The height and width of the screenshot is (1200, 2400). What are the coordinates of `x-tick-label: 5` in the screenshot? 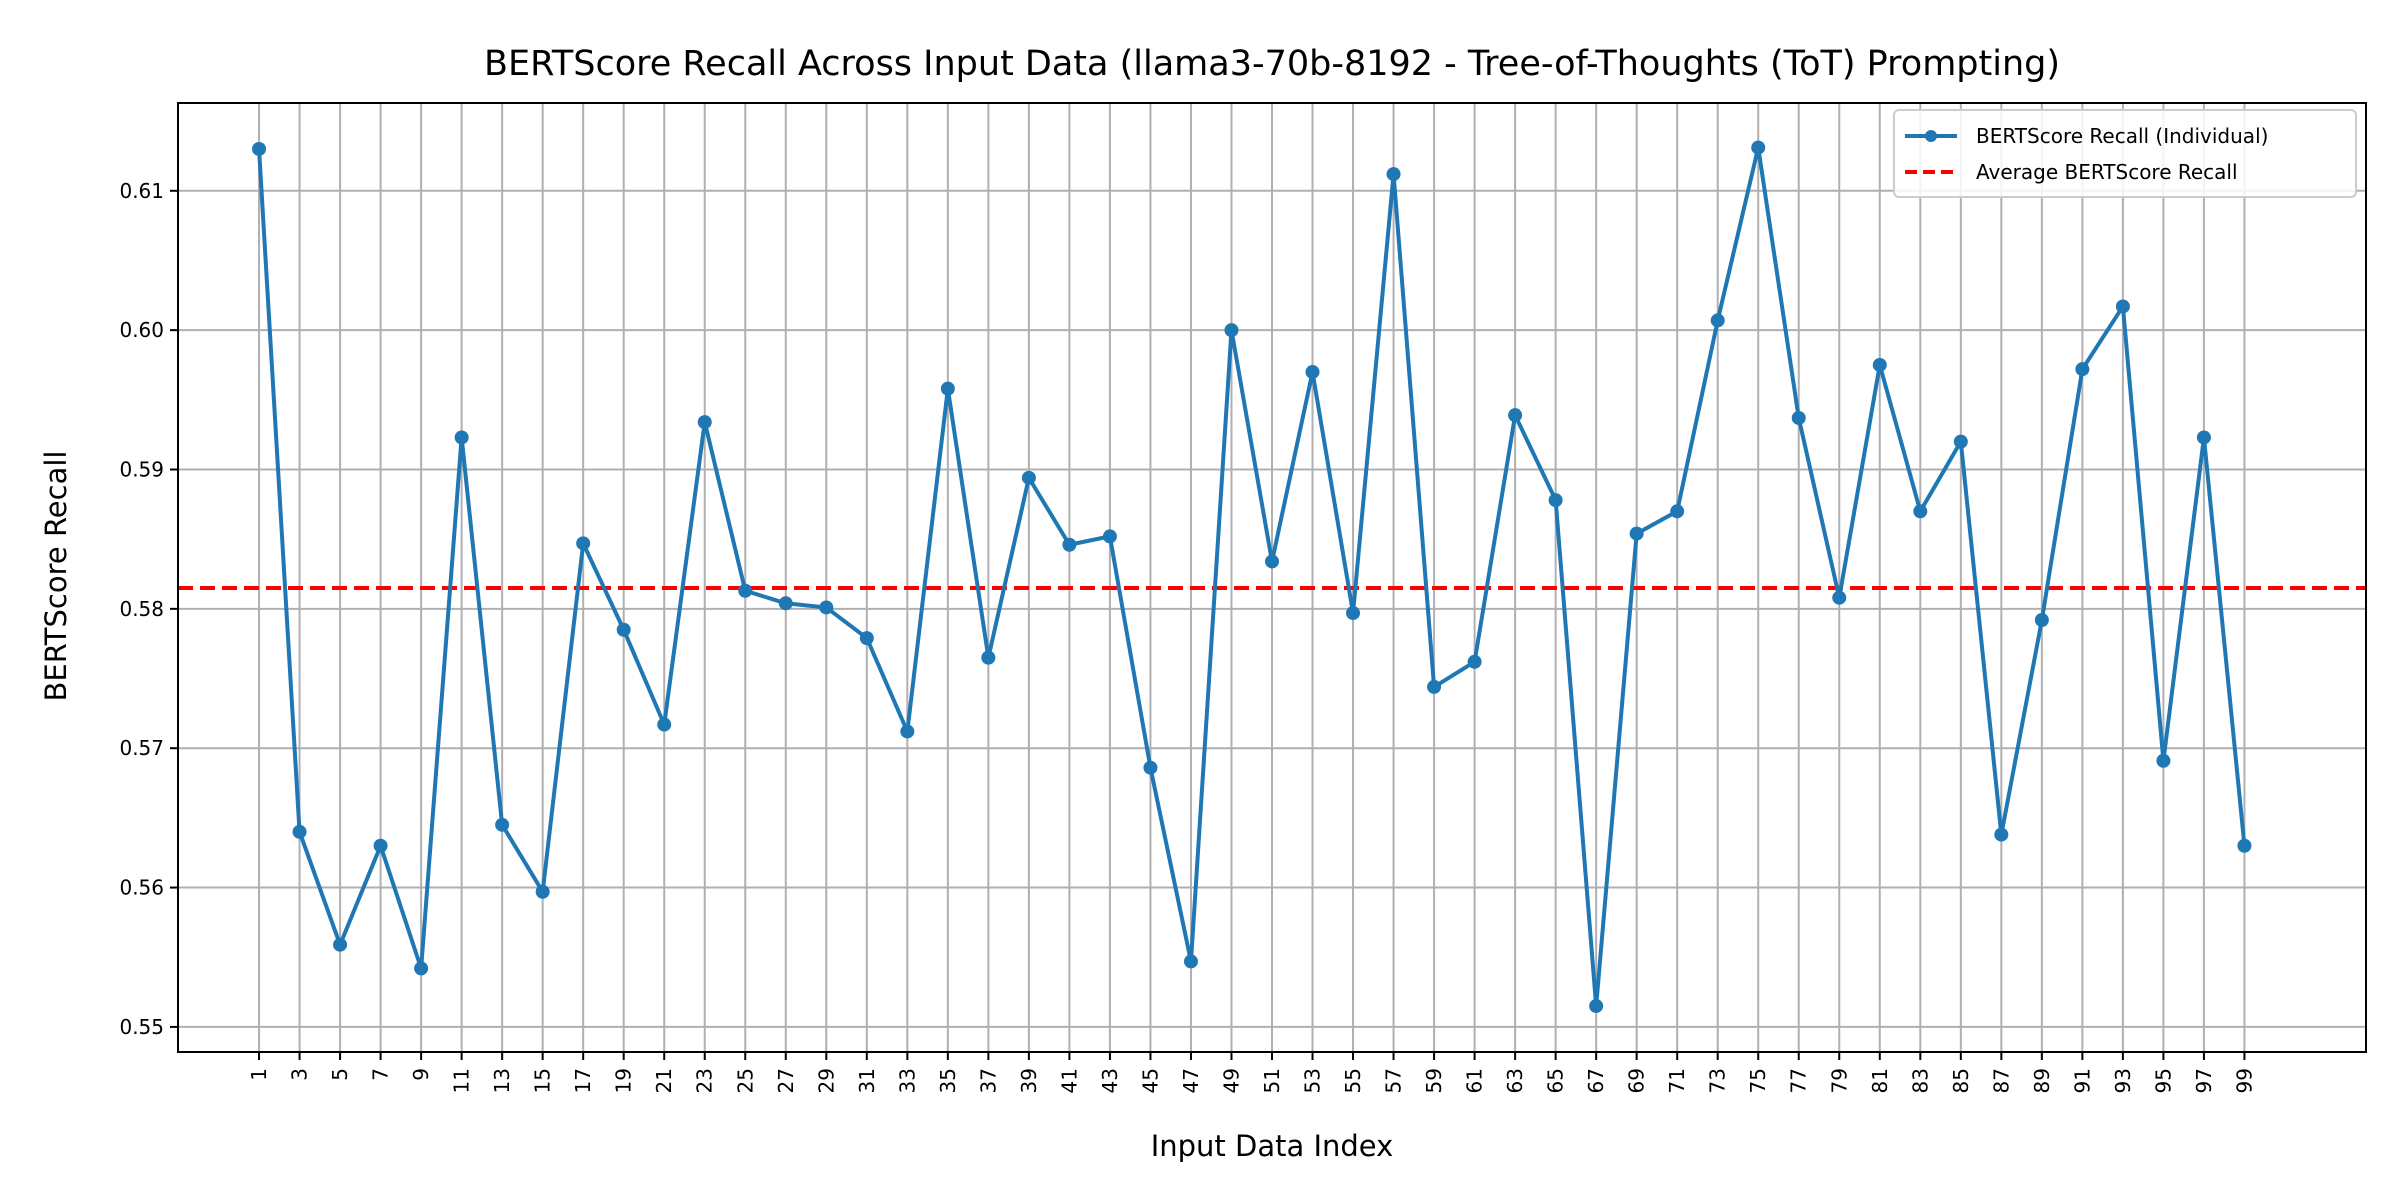 It's located at (340, 1074).